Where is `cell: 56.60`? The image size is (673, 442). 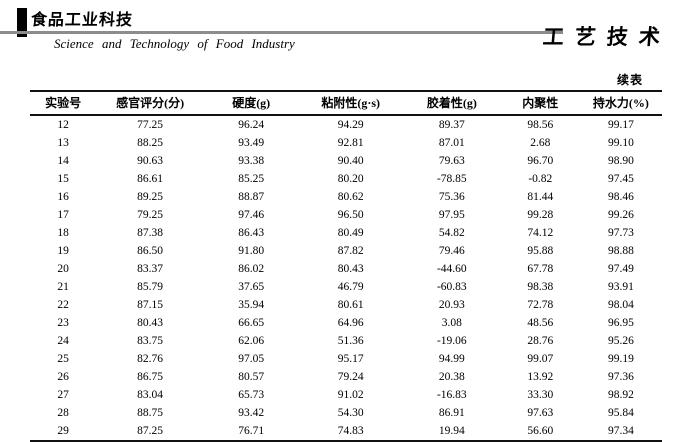
cell: 56.60 is located at coordinates (540, 431).